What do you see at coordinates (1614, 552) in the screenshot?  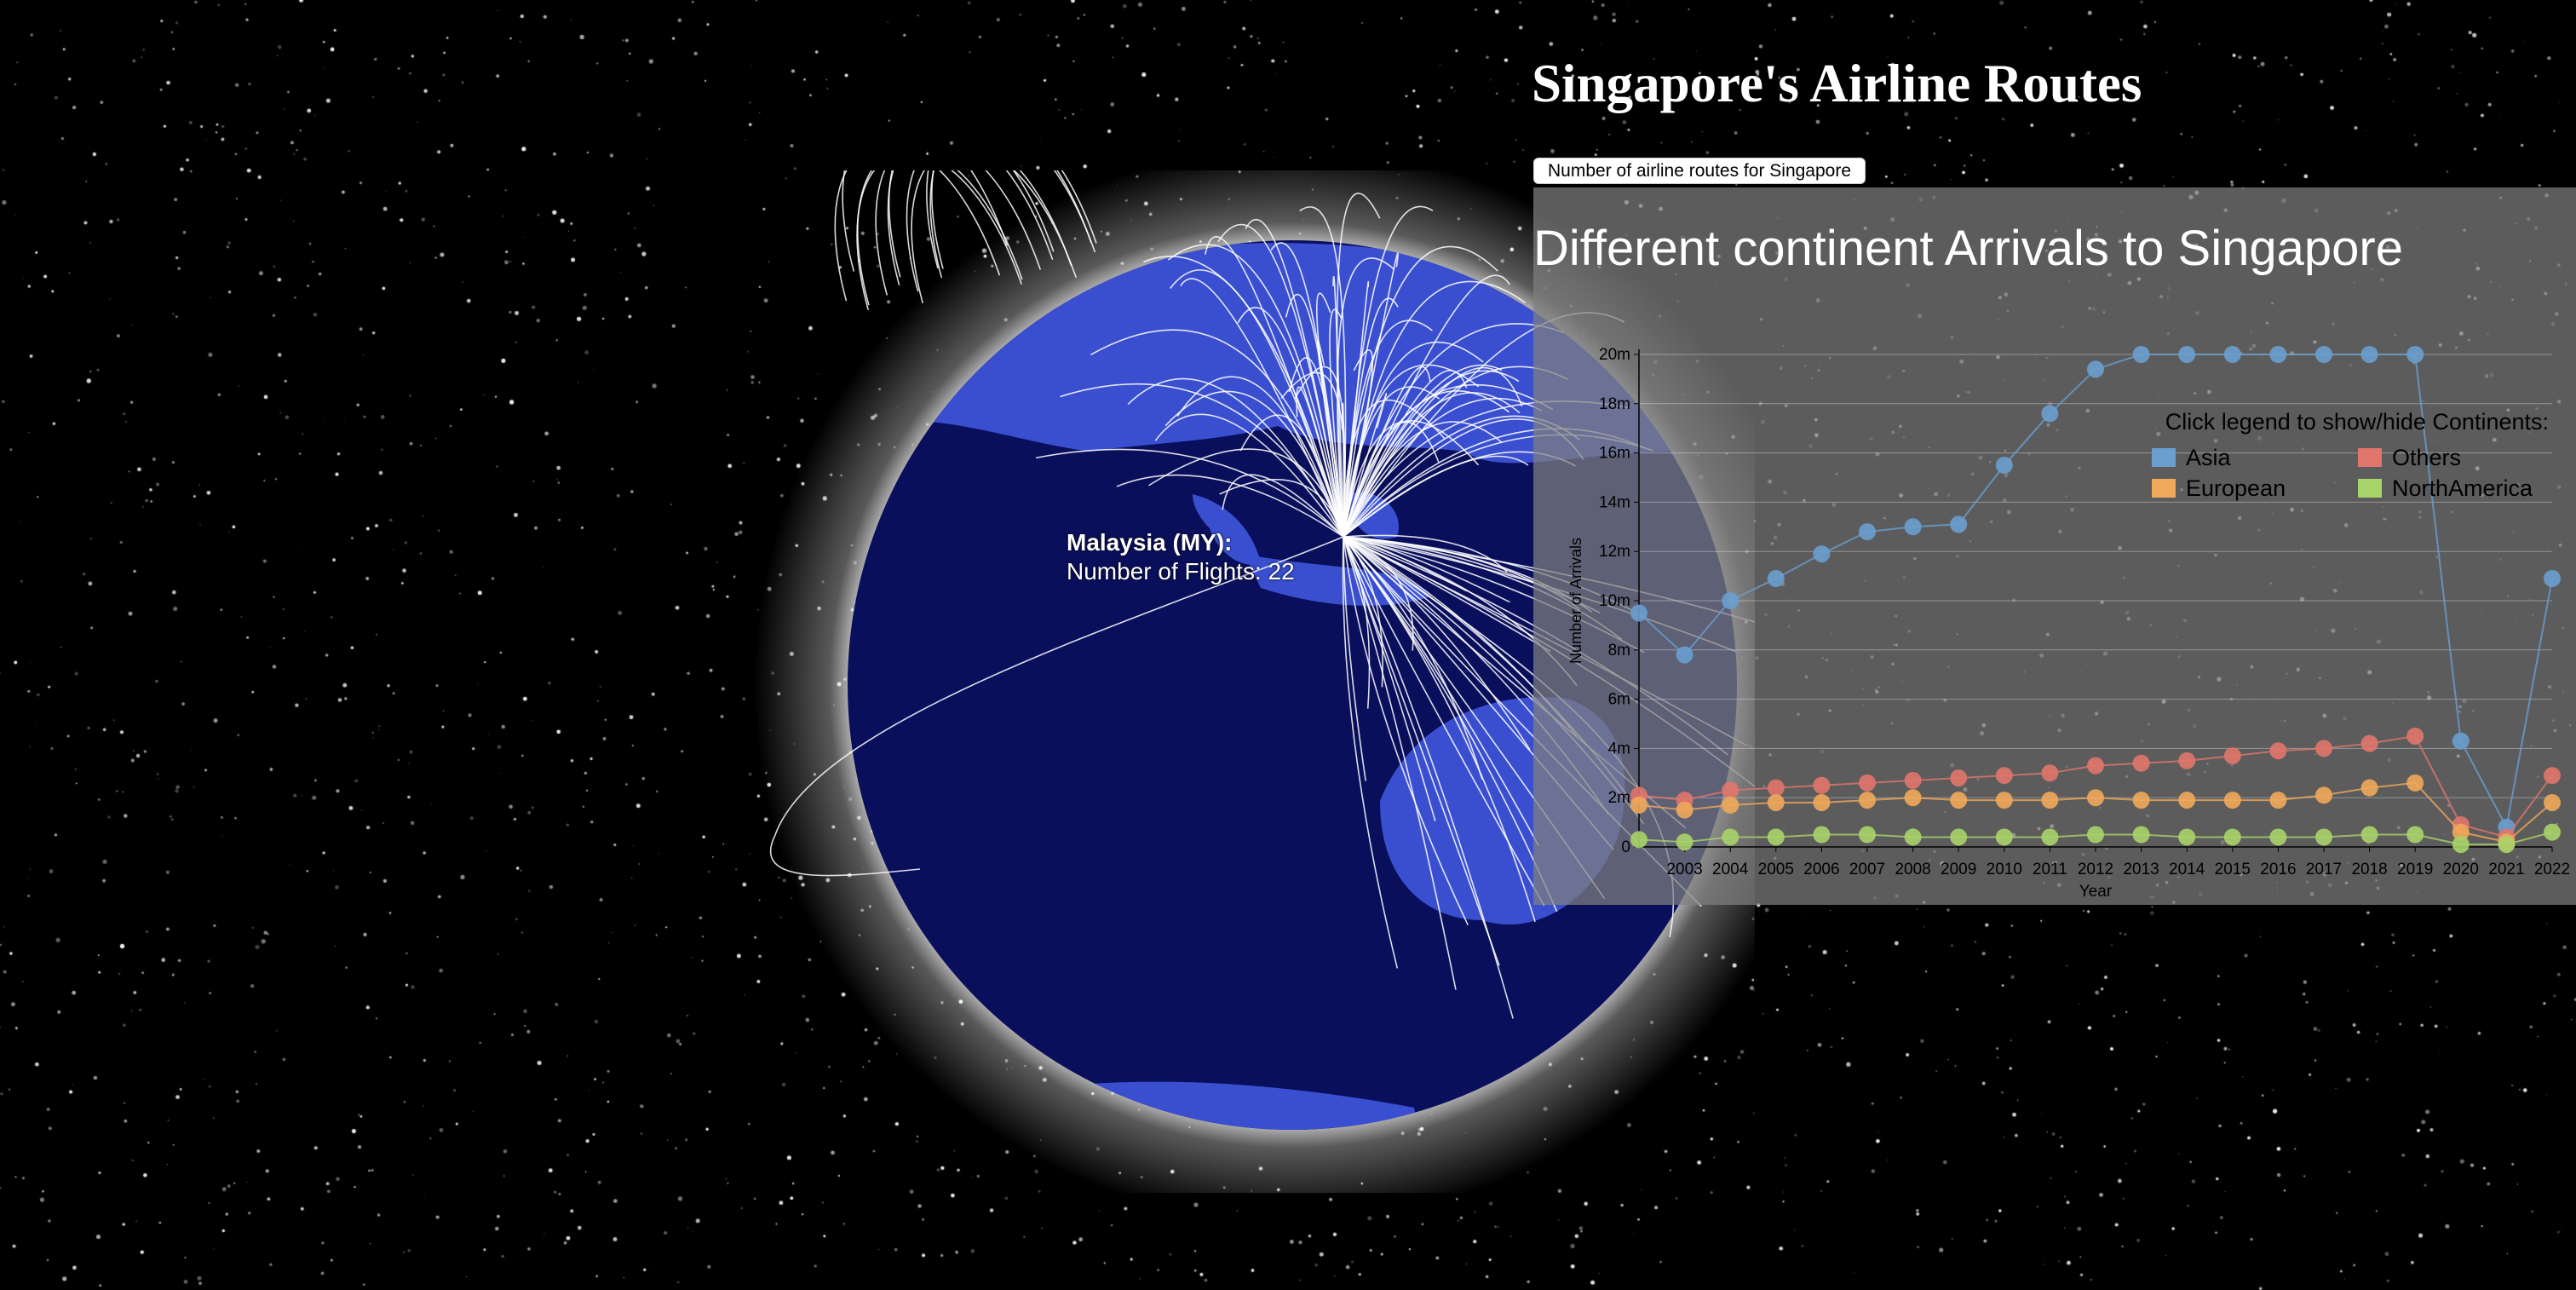 I see `y-tick-label: 12m` at bounding box center [1614, 552].